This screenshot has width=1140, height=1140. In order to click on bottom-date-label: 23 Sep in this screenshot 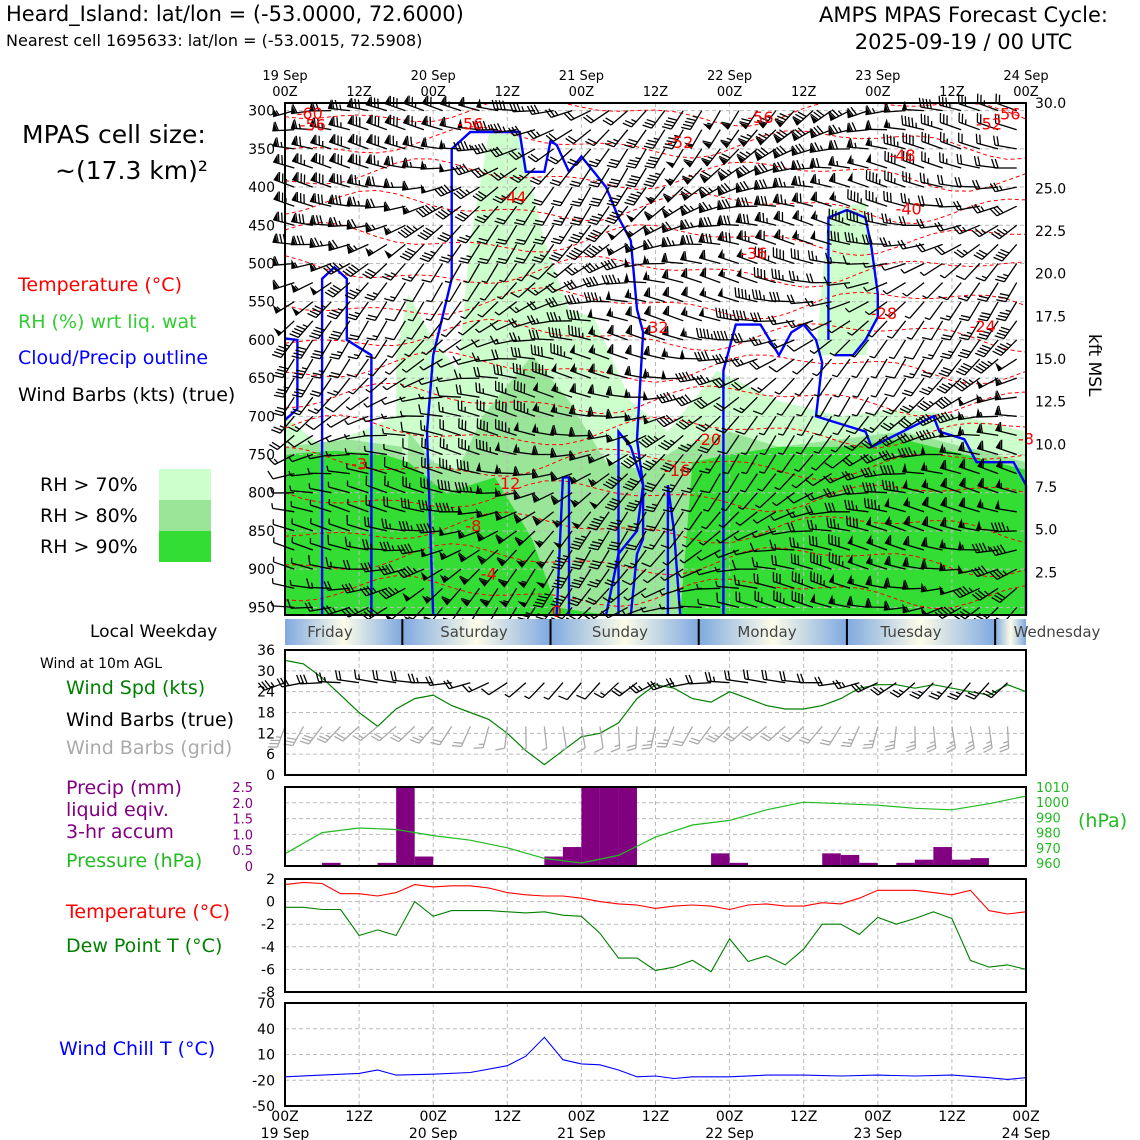, I will do `click(877, 1133)`.